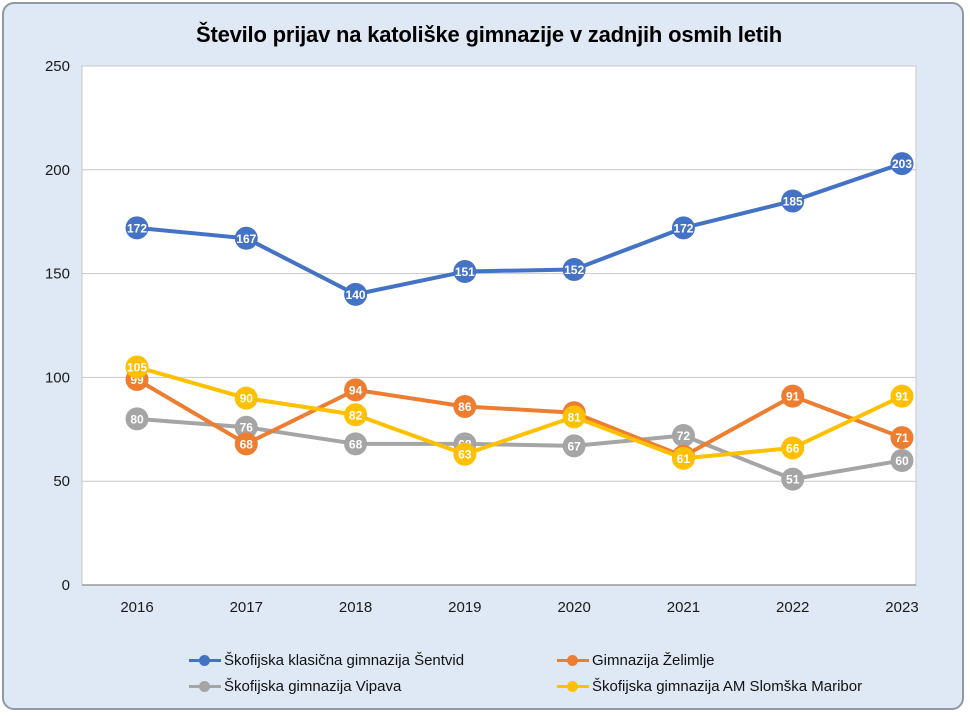 Image resolution: width=970 pixels, height=716 pixels. What do you see at coordinates (683, 607) in the screenshot?
I see `x-tick-label: 2021` at bounding box center [683, 607].